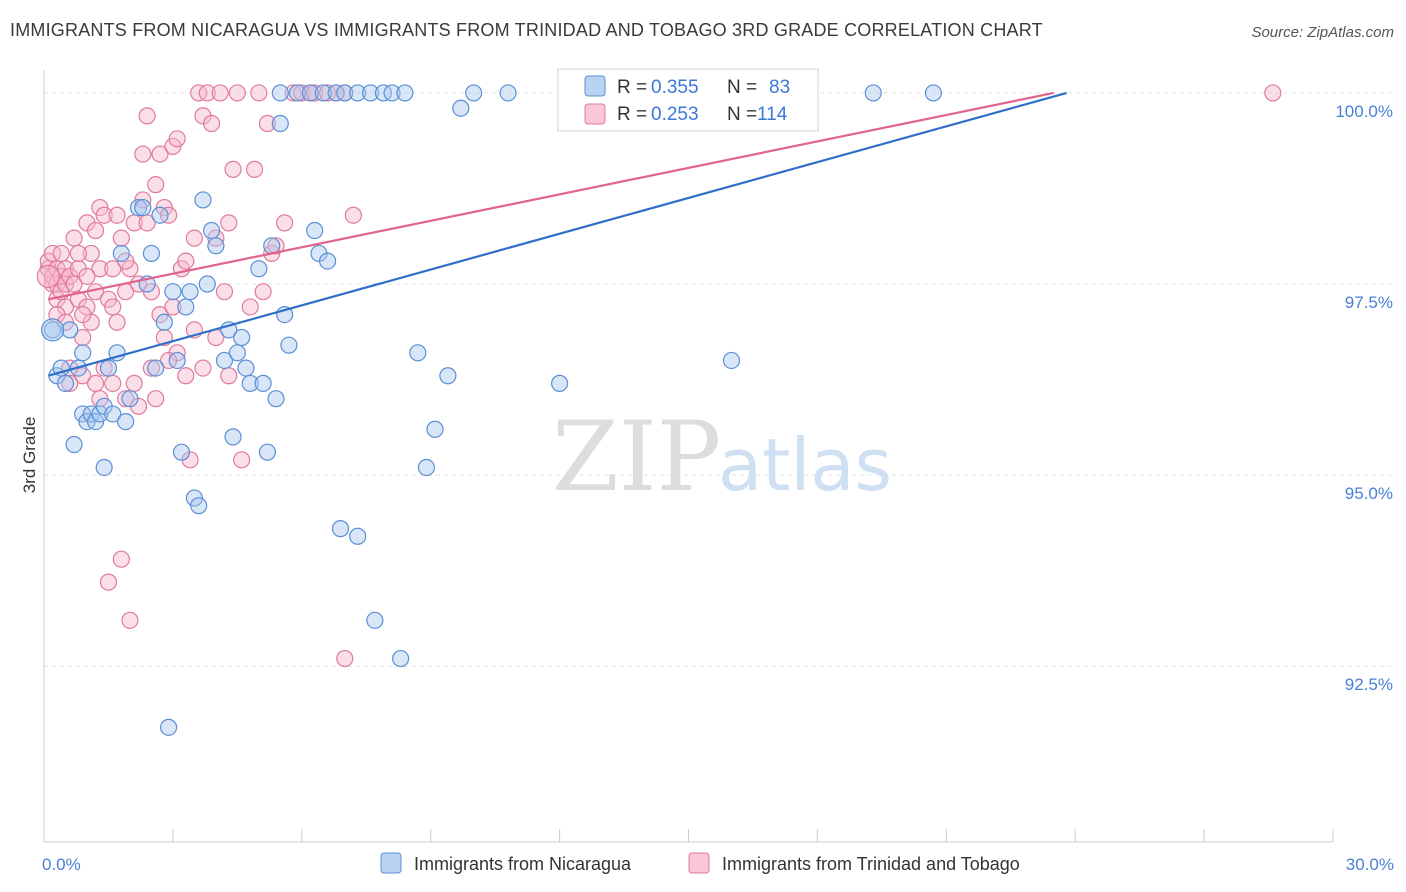 The height and width of the screenshot is (892, 1406). I want to click on x-tick-label-min: 0.0%, so click(61, 864).